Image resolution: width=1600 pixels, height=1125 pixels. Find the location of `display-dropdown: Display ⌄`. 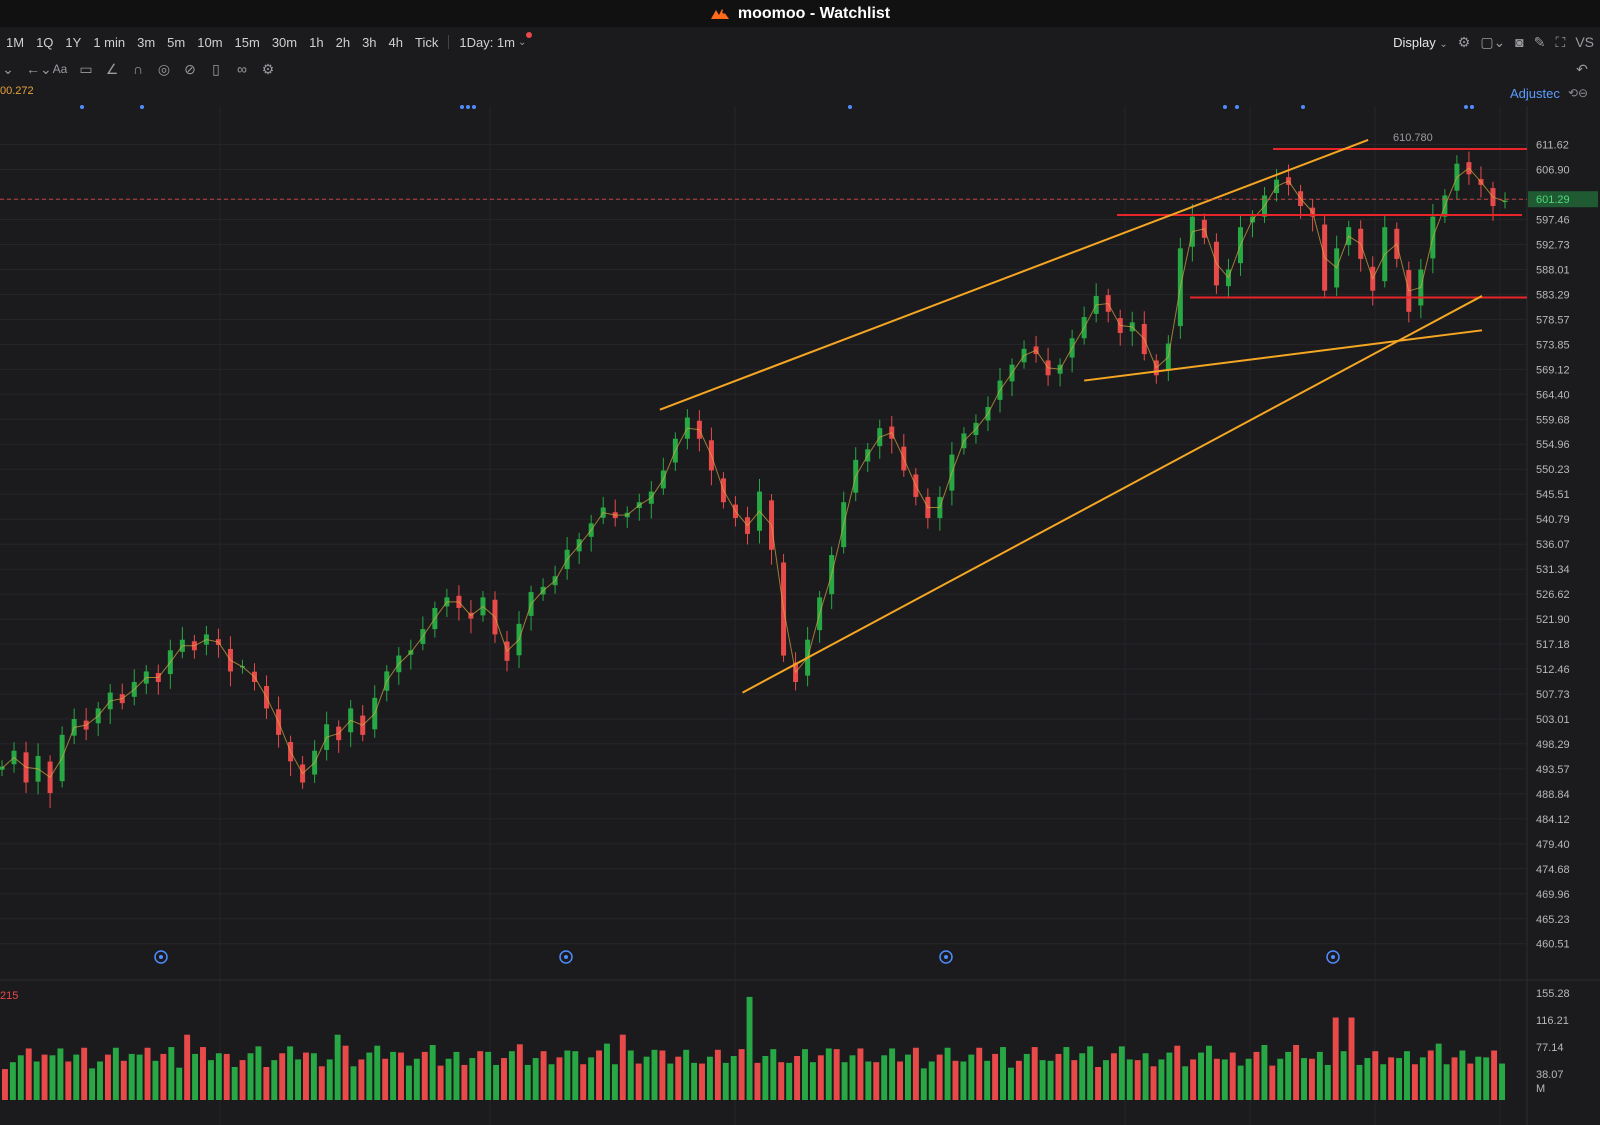

display-dropdown: Display ⌄ is located at coordinates (1420, 42).